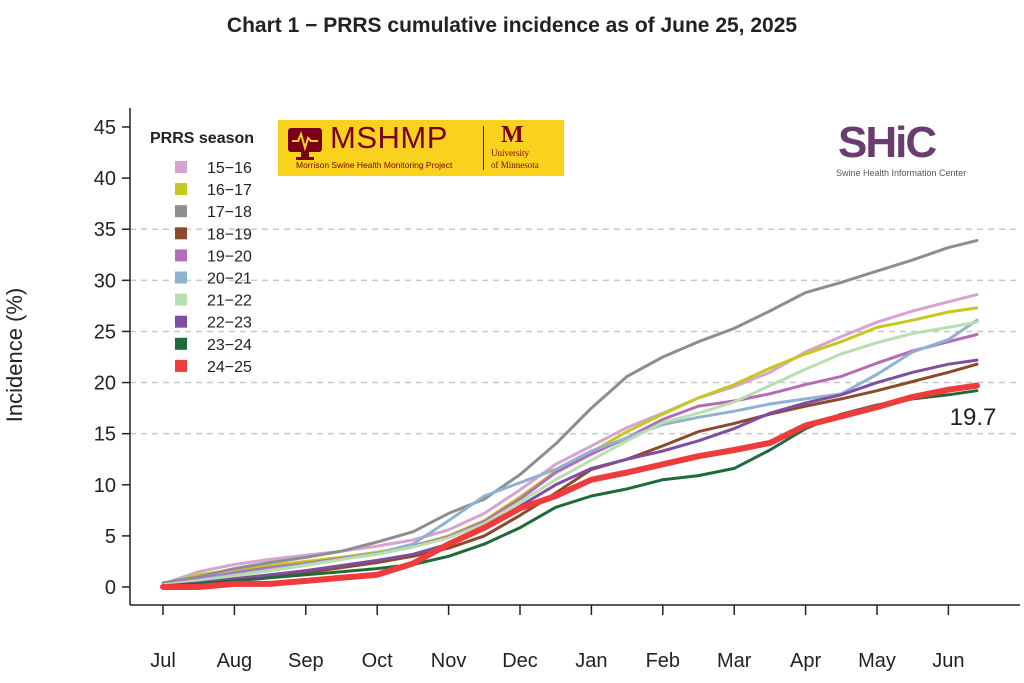 This screenshot has height=683, width=1024. Describe the element at coordinates (110, 537) in the screenshot. I see `y-tick-label-5: 5` at that location.